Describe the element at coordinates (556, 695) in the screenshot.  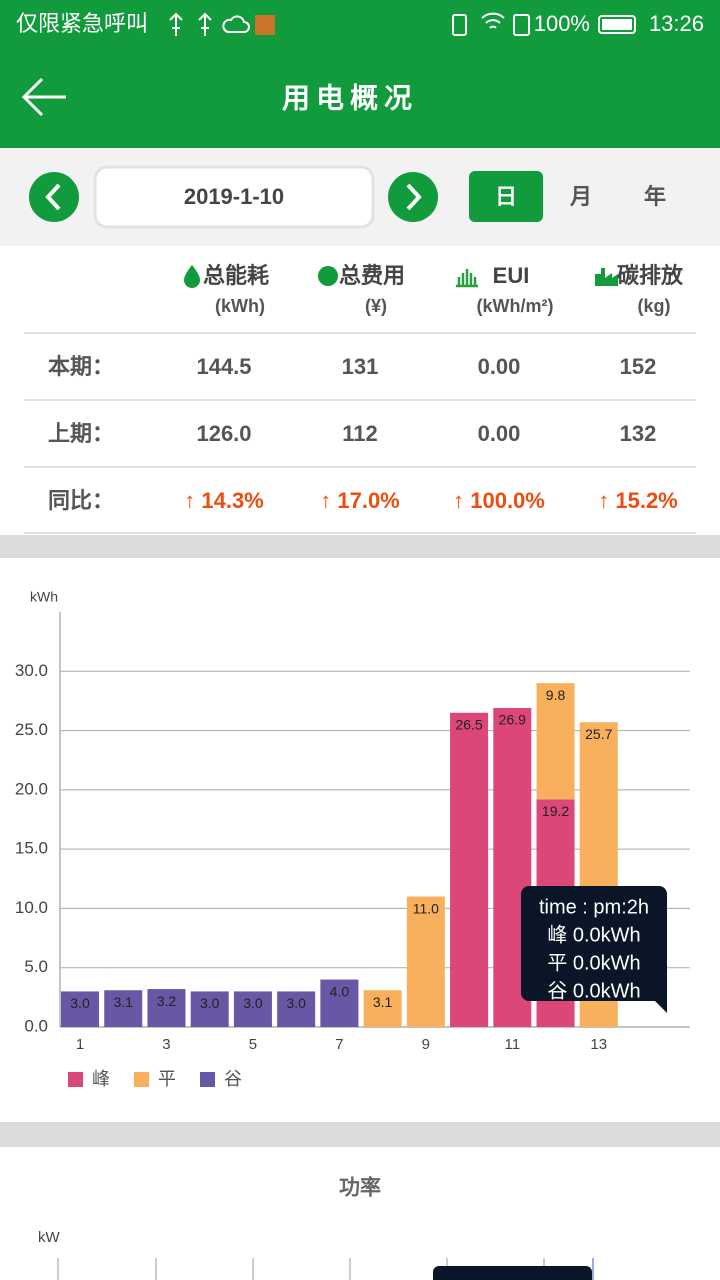
I see `value-label: 9.8` at that location.